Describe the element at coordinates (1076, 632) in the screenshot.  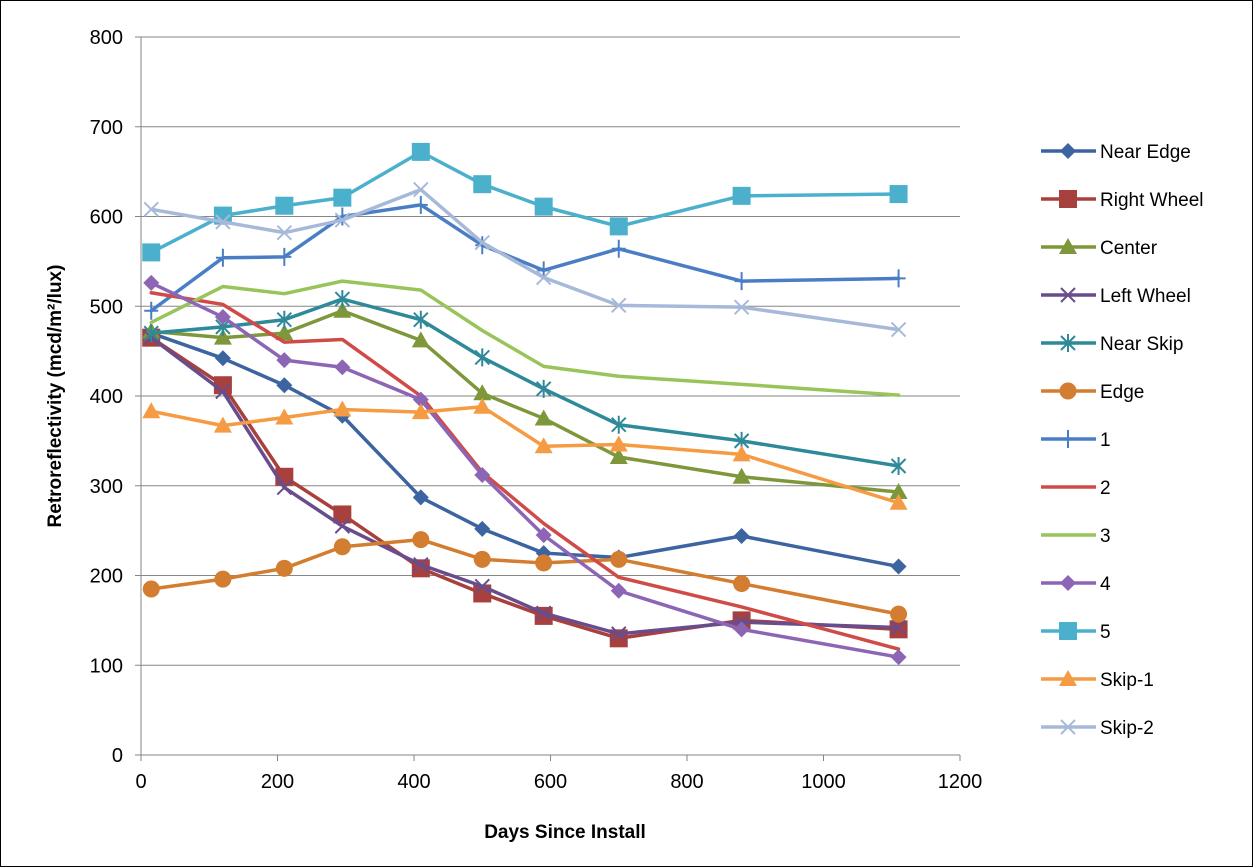
I see `legend-item-5: 5` at that location.